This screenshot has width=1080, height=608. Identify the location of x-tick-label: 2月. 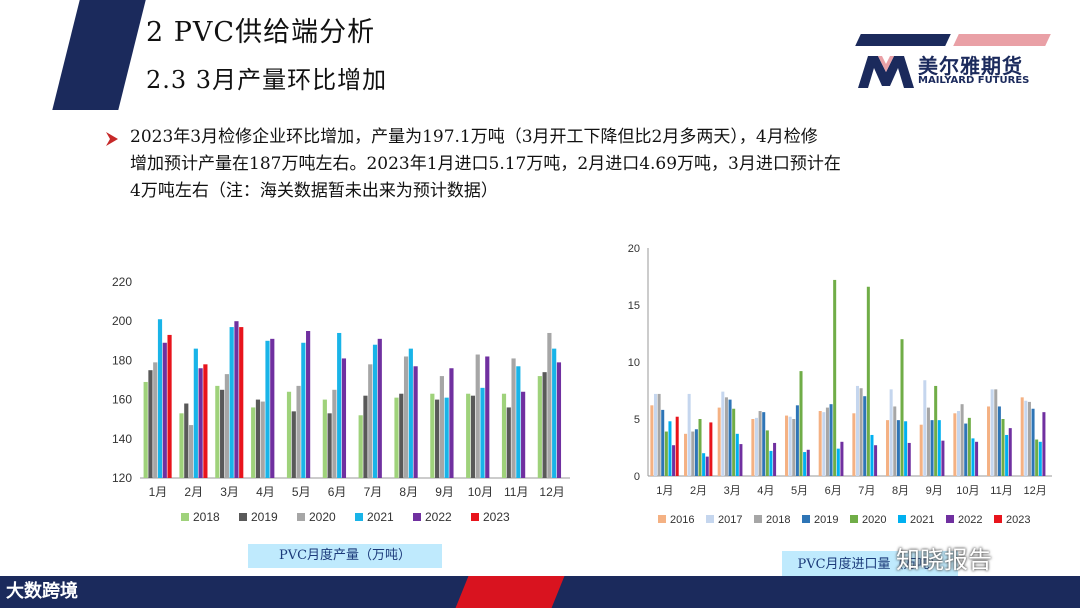
(698, 491).